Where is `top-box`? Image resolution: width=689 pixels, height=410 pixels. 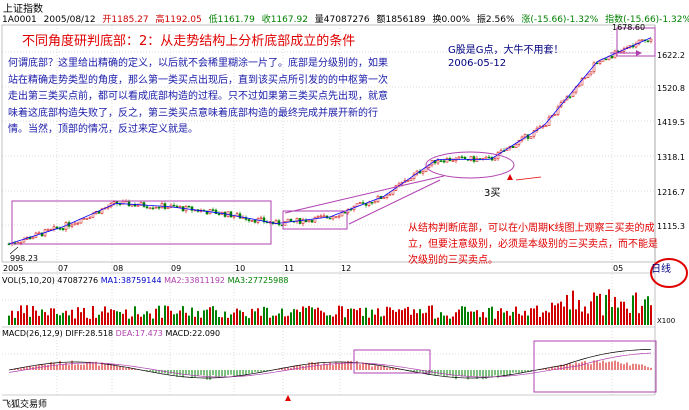 top-box is located at coordinates (636, 42).